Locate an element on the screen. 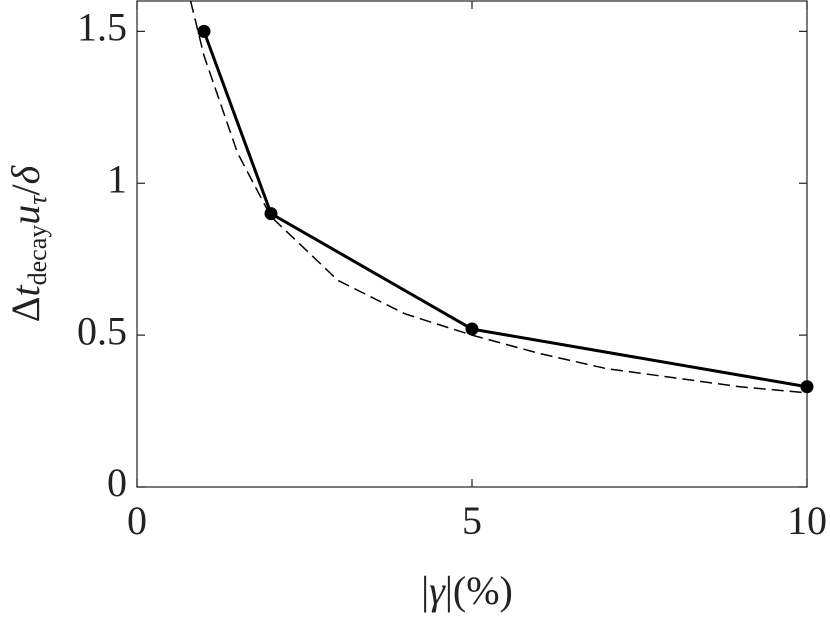 The height and width of the screenshot is (619, 830). y-label-part: Δ is located at coordinates (25, 310).